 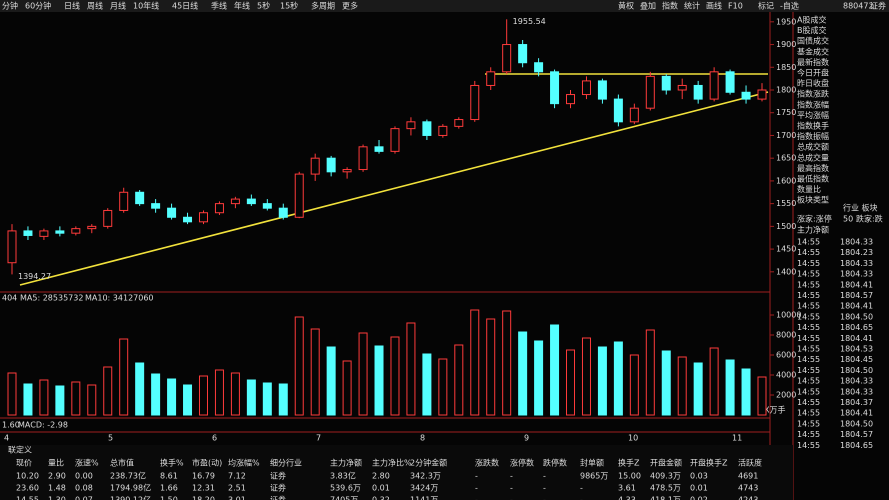 What do you see at coordinates (244, 463) in the screenshot?
I see `table-header: 均涨幅%` at bounding box center [244, 463].